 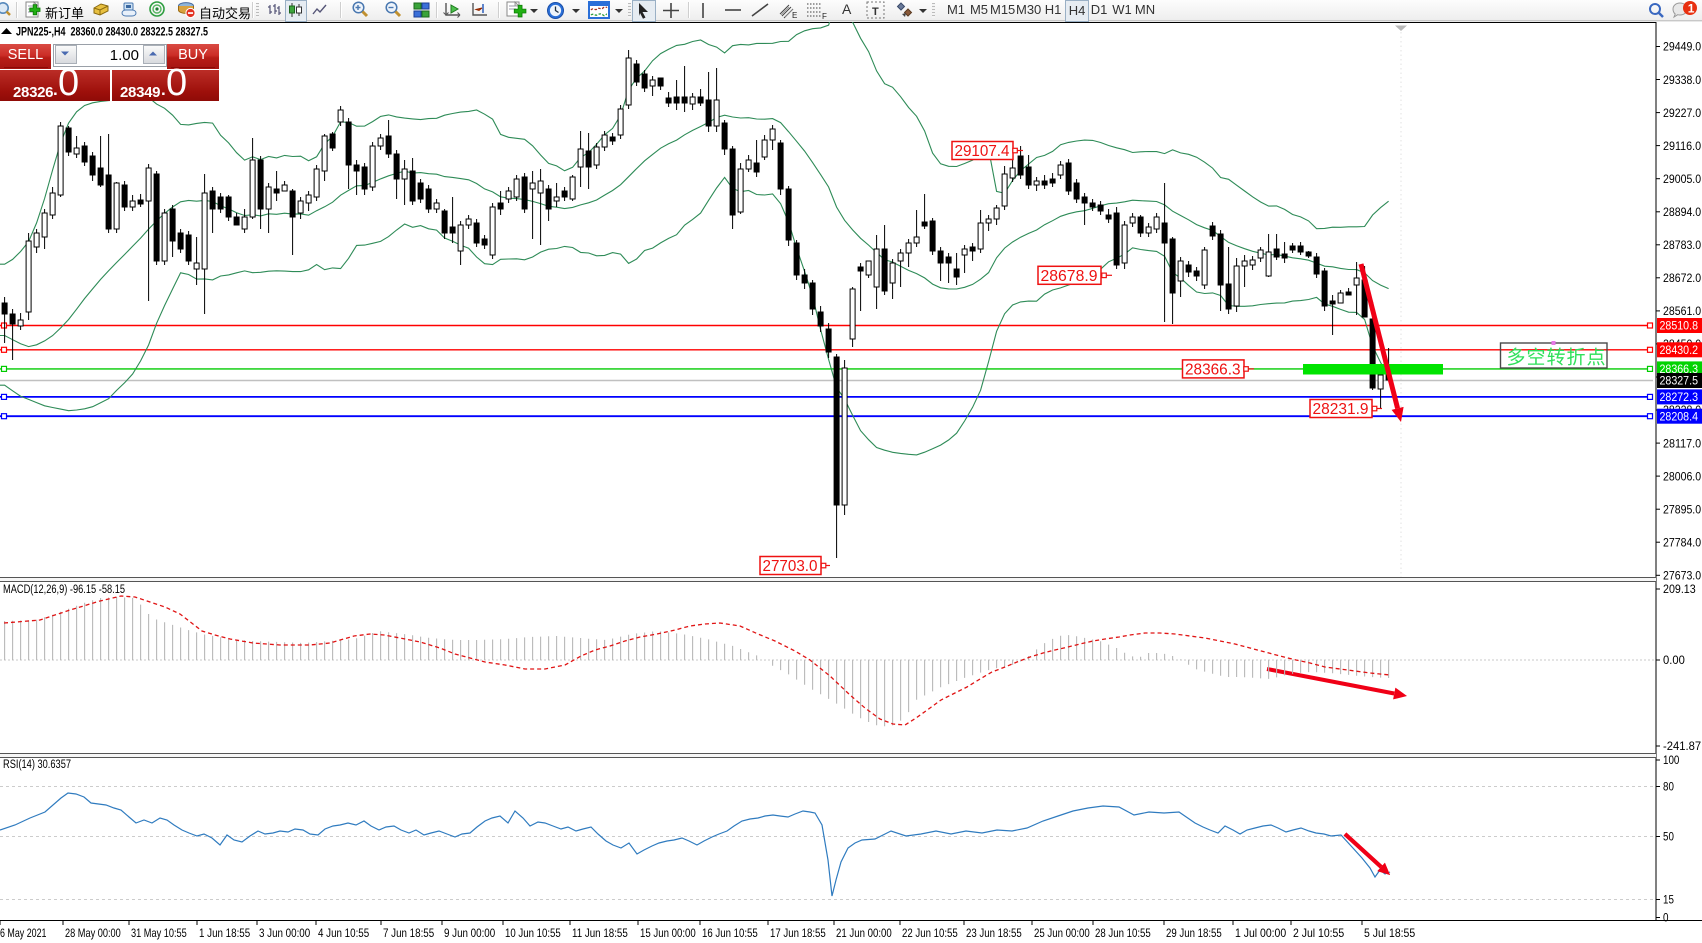 I want to click on svg-text: 多空转折点, so click(x=1557, y=358).